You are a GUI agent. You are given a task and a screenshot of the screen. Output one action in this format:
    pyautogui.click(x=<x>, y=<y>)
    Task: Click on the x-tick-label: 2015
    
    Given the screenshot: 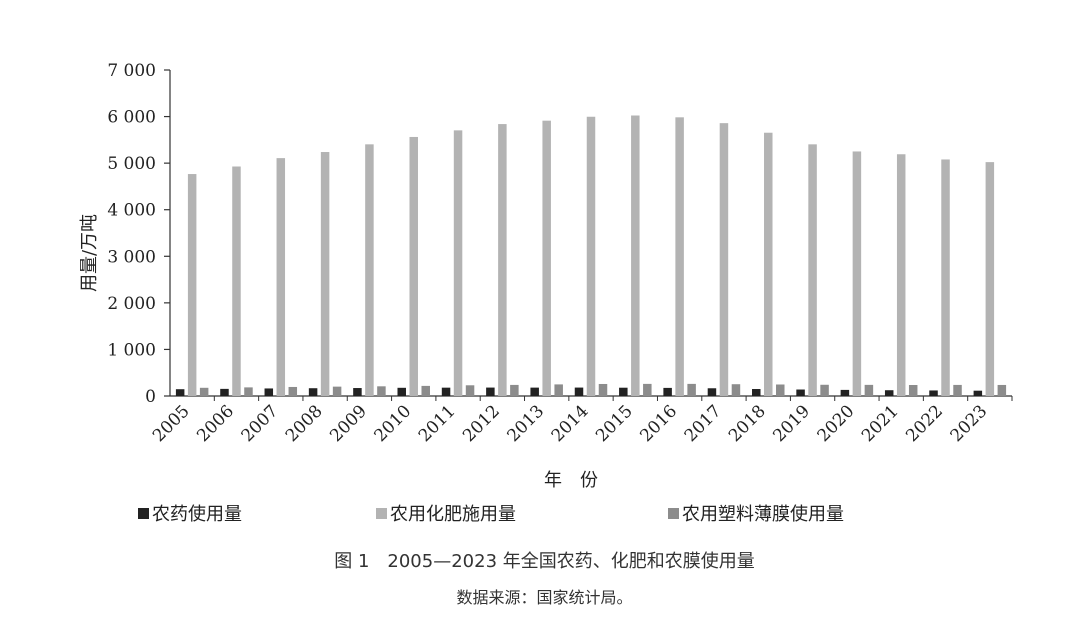 What is the action you would take?
    pyautogui.click(x=614, y=423)
    